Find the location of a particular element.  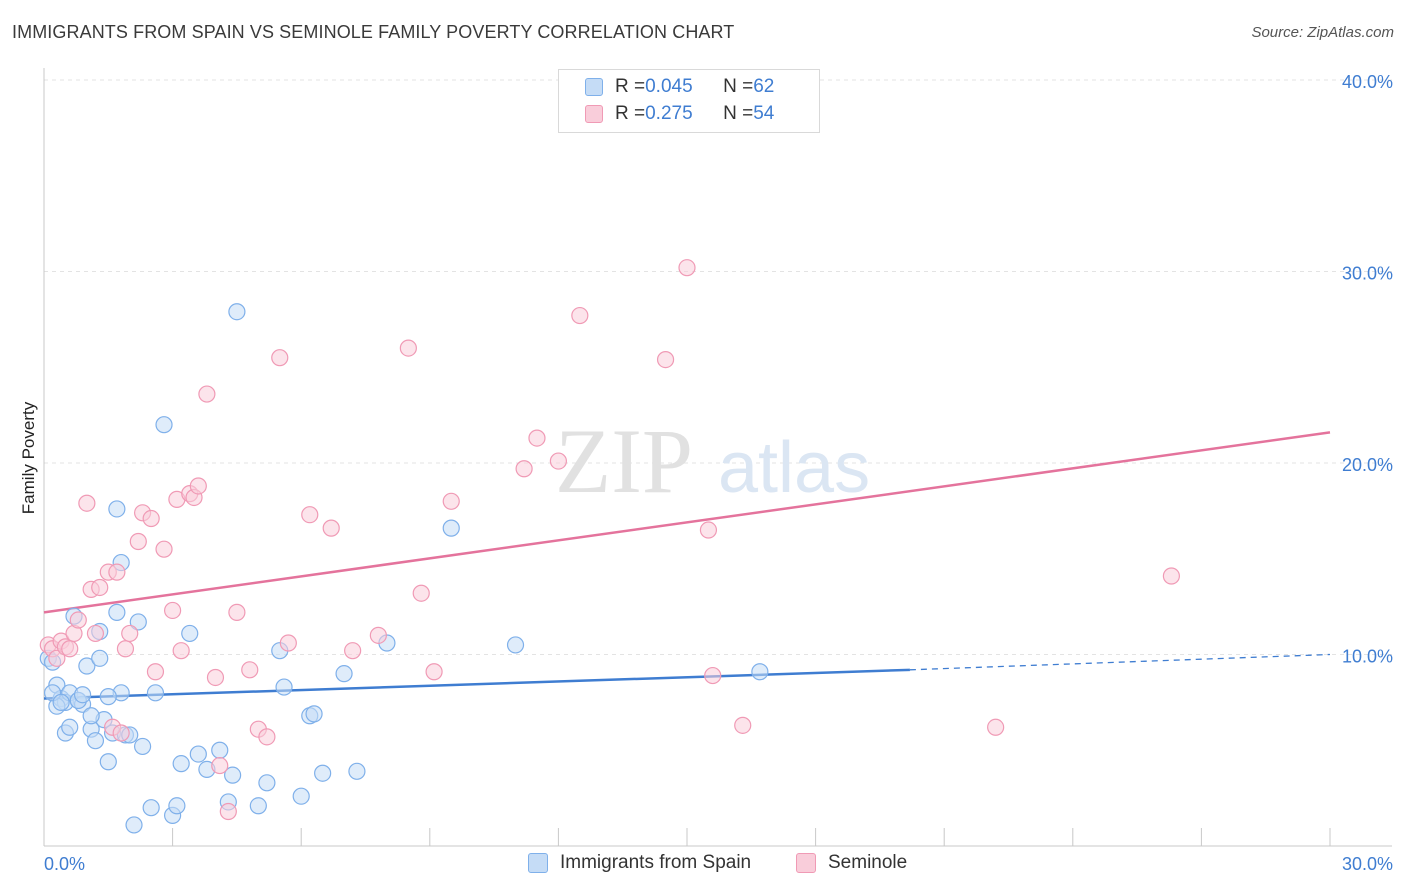

trend-line-spain-extension is located at coordinates (1120, 662).